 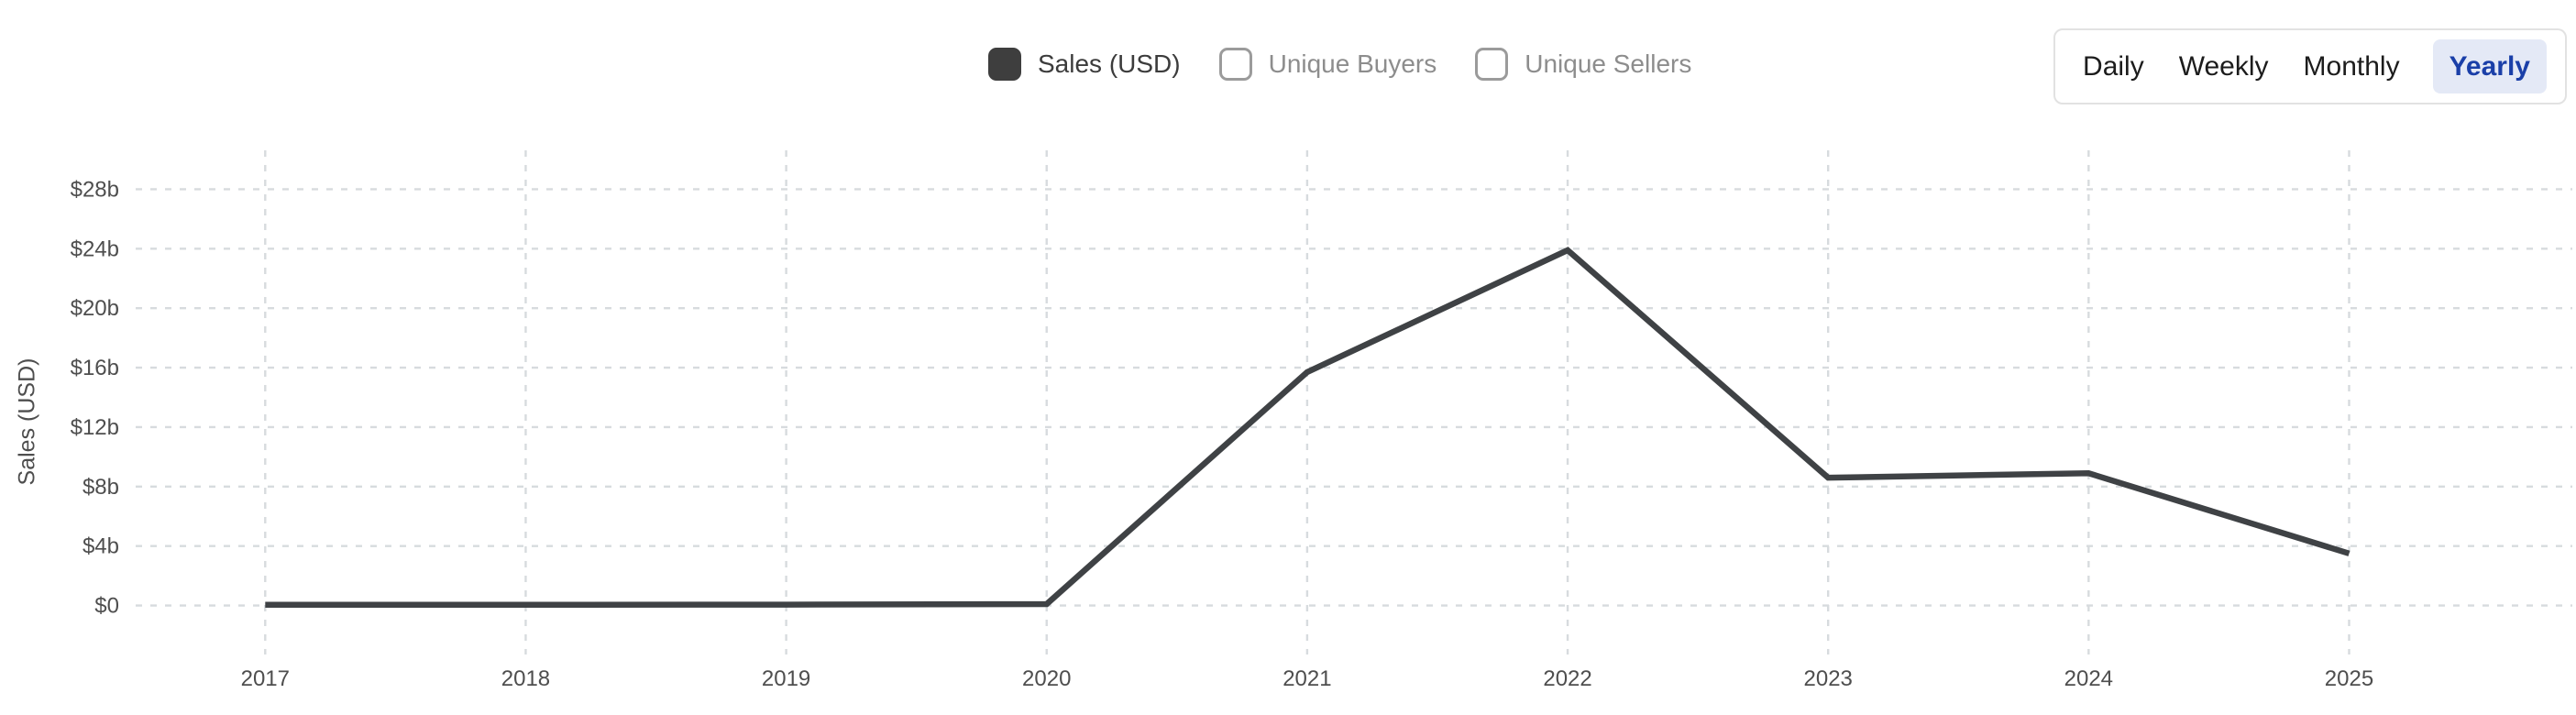 What do you see at coordinates (1352, 64) in the screenshot?
I see `legend-label: Unique Buyers` at bounding box center [1352, 64].